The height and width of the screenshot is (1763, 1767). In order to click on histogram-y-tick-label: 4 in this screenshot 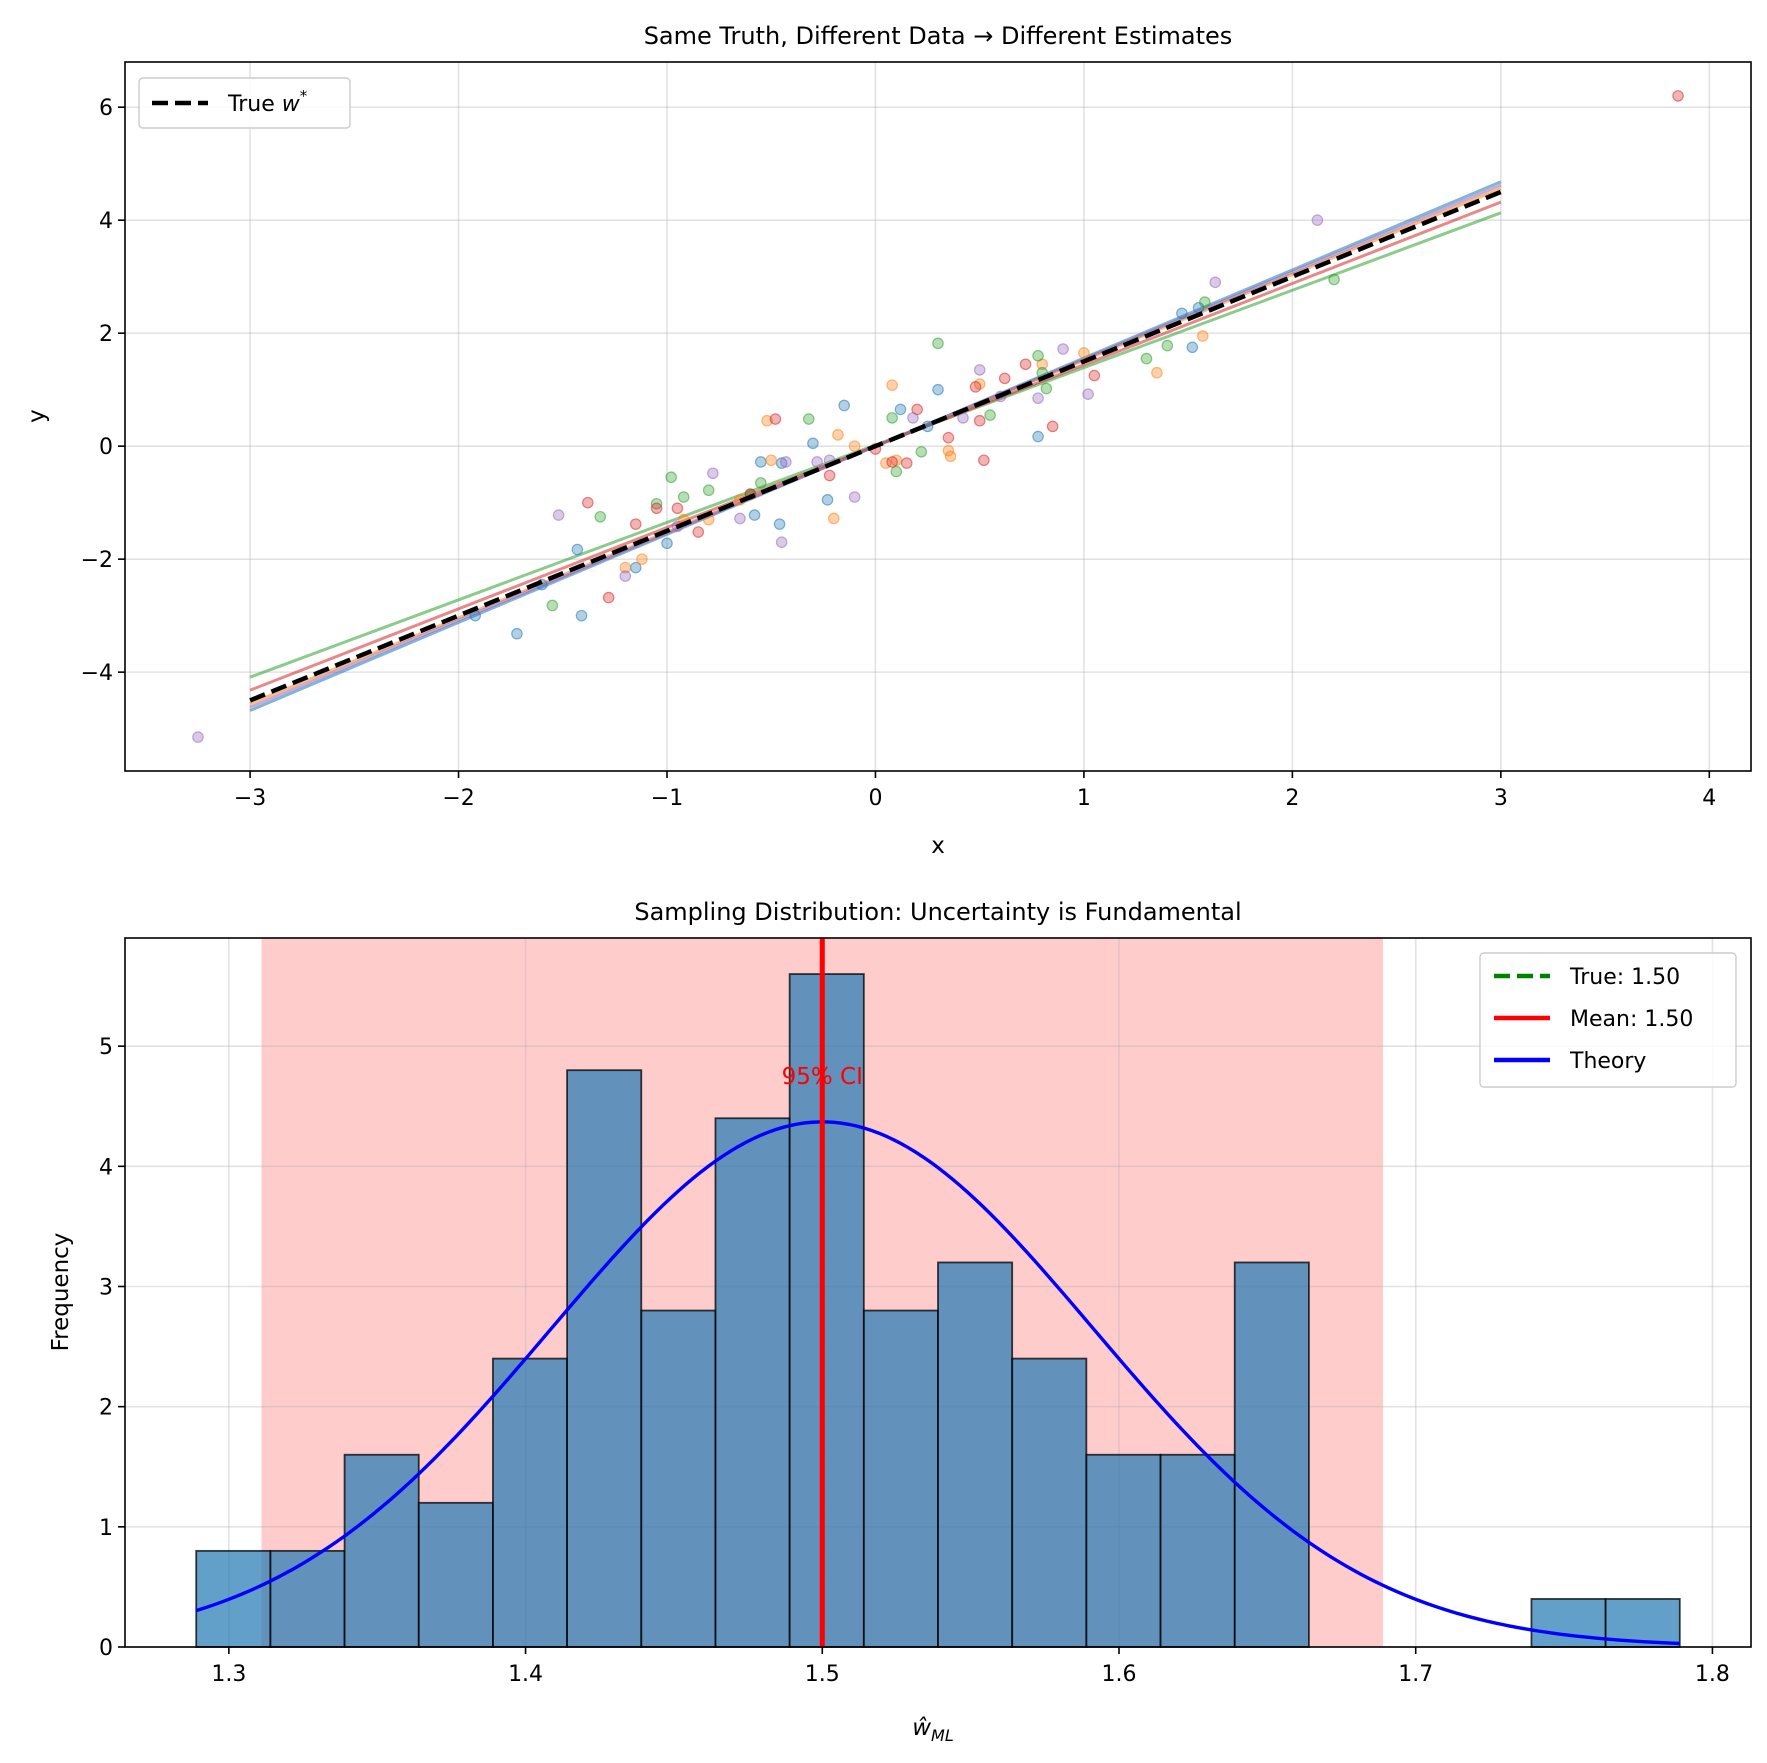, I will do `click(106, 1167)`.